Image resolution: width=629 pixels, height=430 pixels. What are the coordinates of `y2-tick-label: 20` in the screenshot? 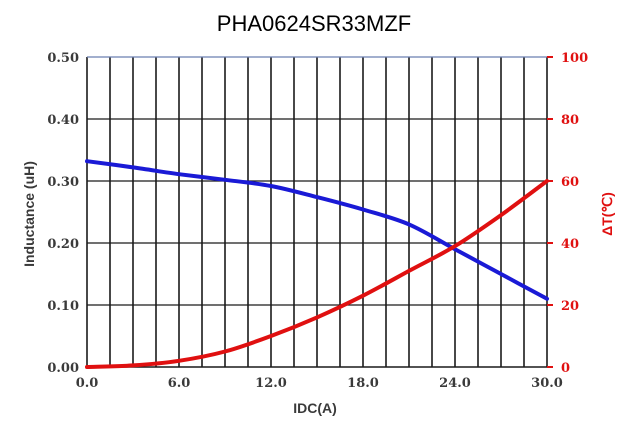 It's located at (570, 306).